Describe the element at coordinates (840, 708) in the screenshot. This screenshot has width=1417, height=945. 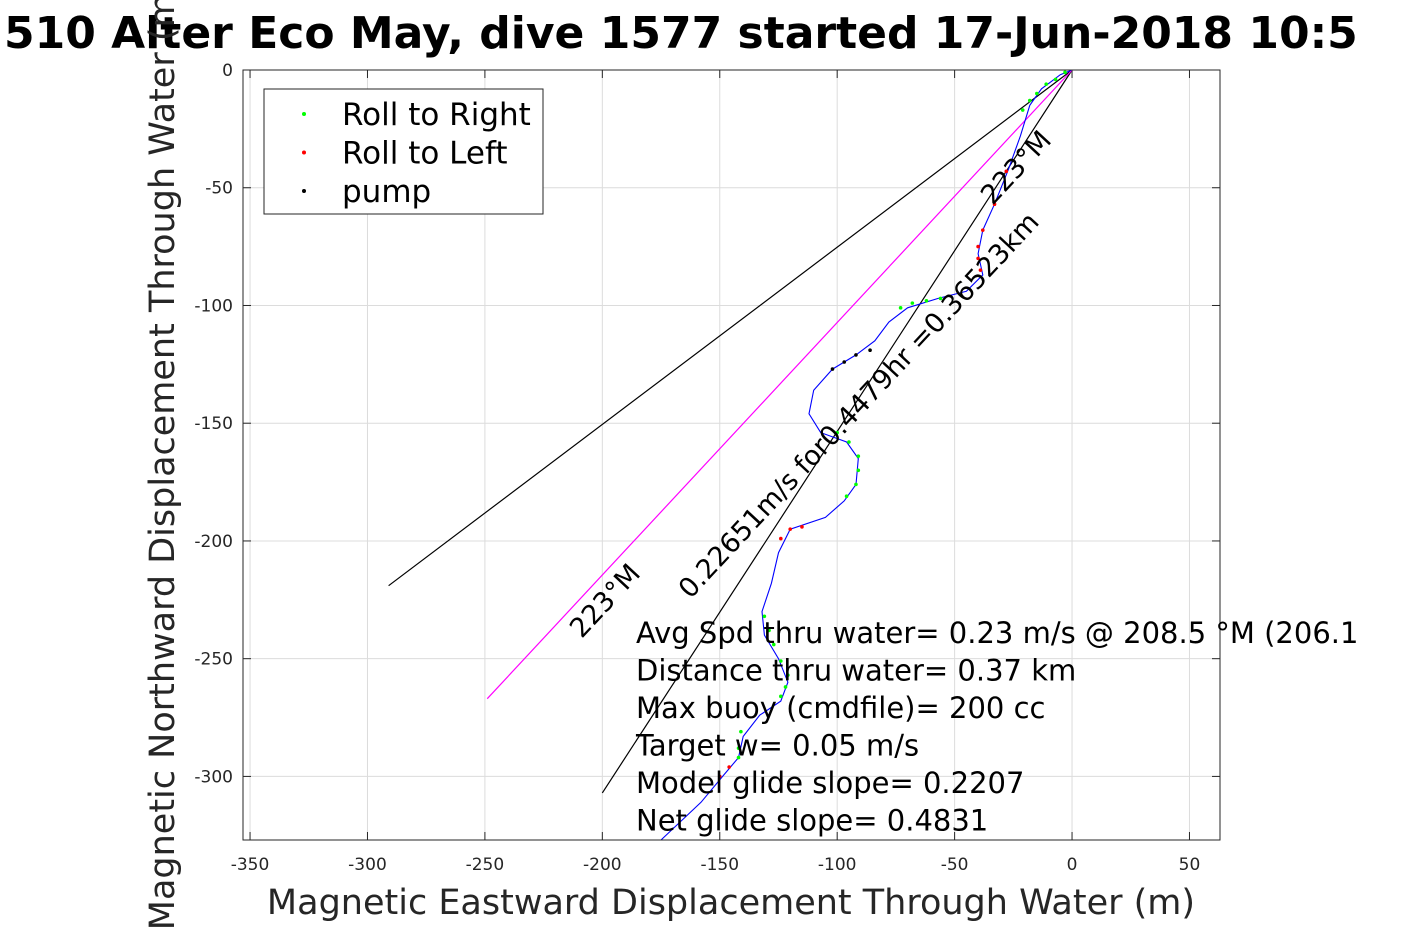
I see `summary-line: Max buoy (cmdfile)= 200 cc` at that location.